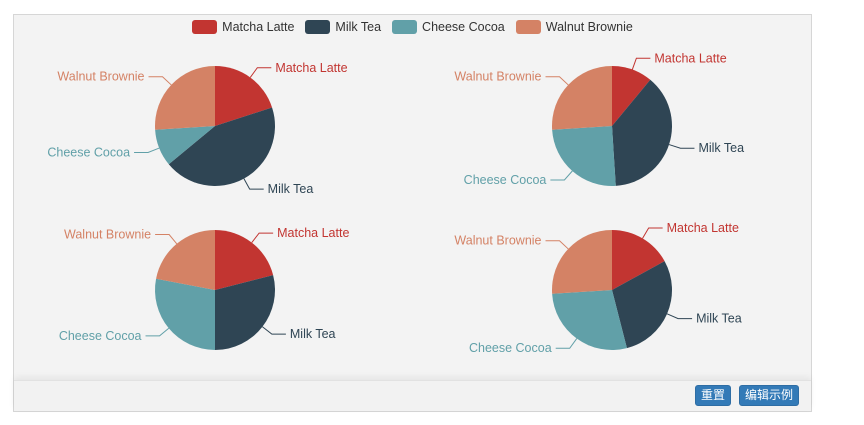 Image resolution: width=864 pixels, height=425 pixels. What do you see at coordinates (358, 27) in the screenshot?
I see `legend-label: Milk Tea` at bounding box center [358, 27].